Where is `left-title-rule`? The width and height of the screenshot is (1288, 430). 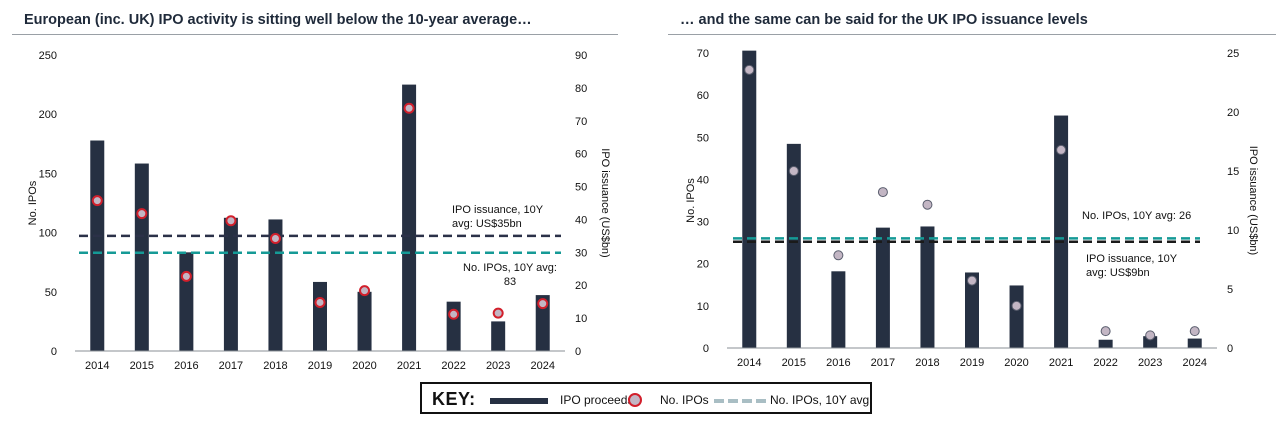
left-title-rule is located at coordinates (315, 34).